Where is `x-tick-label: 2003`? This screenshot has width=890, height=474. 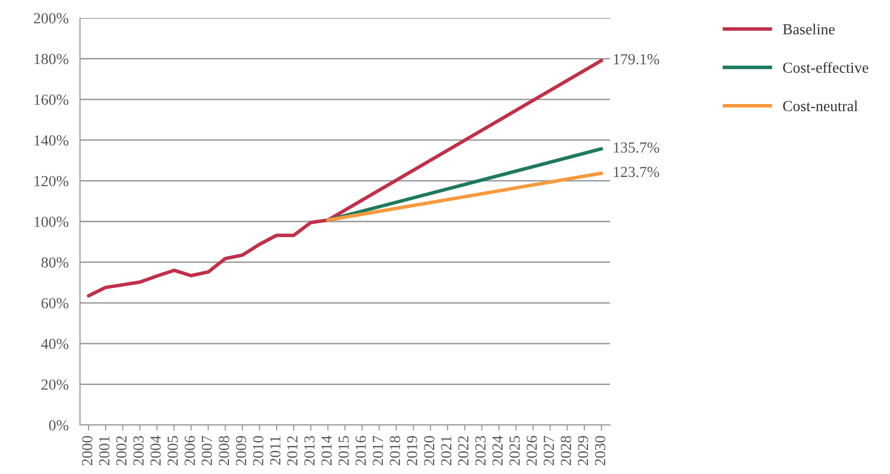
x-tick-label: 2003 is located at coordinates (138, 451).